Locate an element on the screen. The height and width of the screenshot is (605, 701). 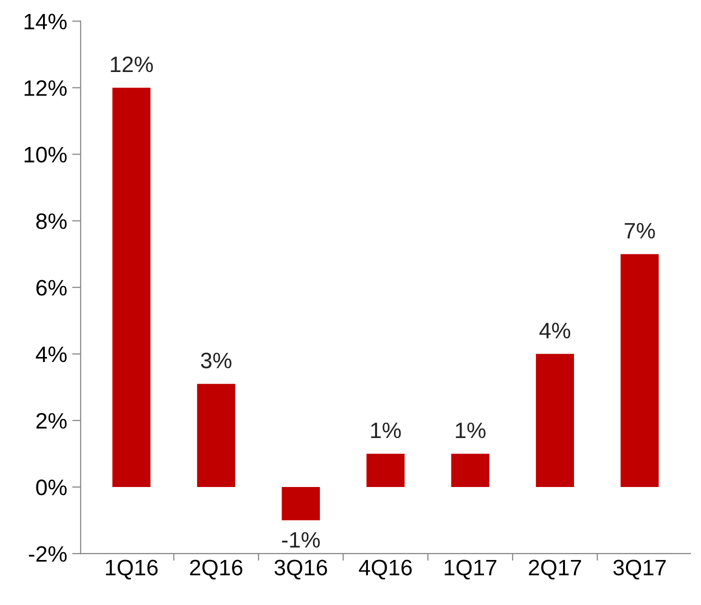
y-tick-label: 8% is located at coordinates (51, 221).